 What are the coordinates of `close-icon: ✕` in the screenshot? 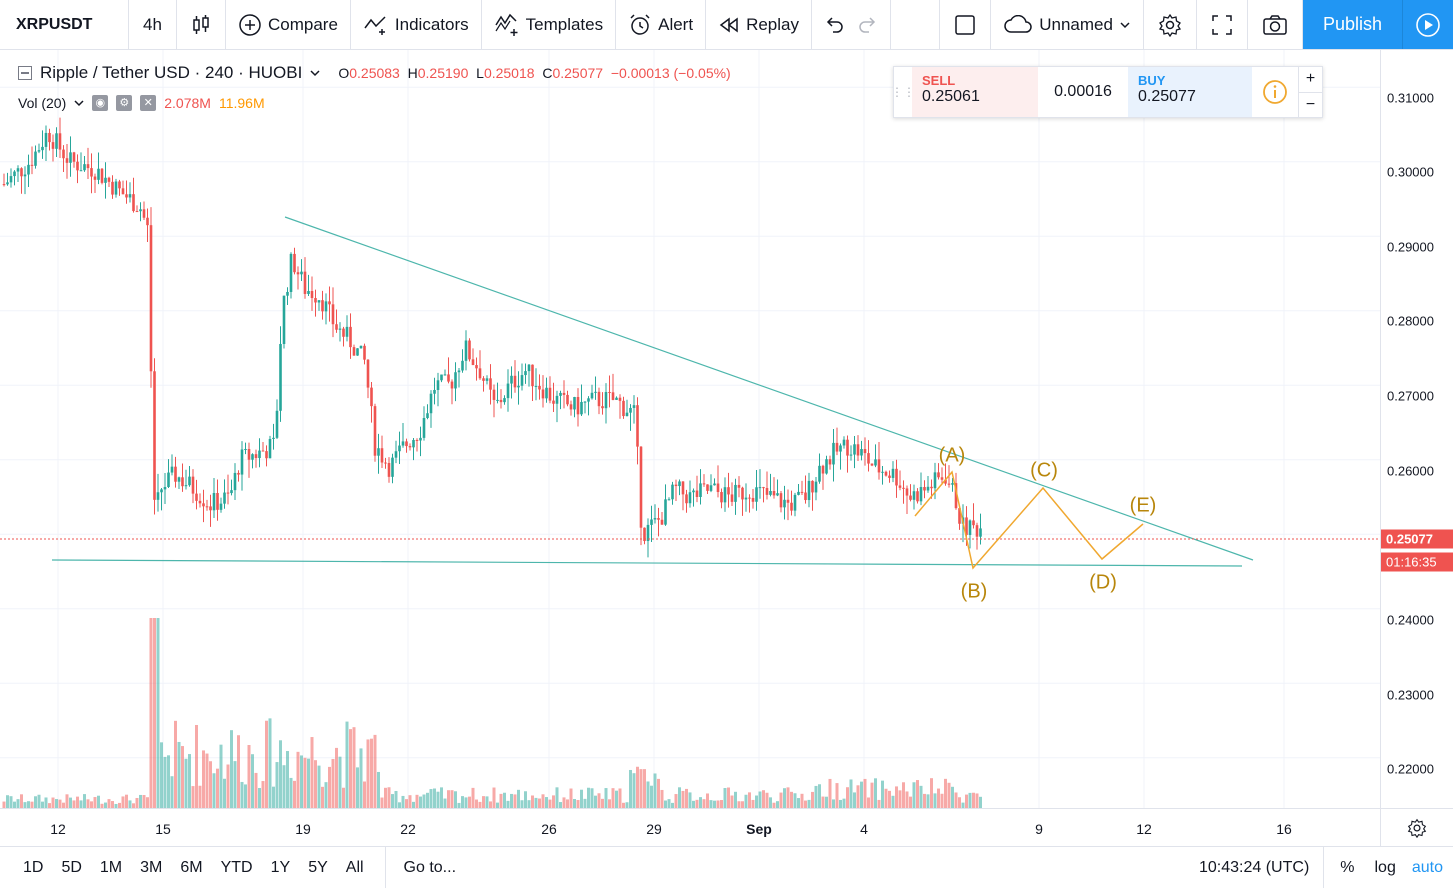 It's located at (148, 103).